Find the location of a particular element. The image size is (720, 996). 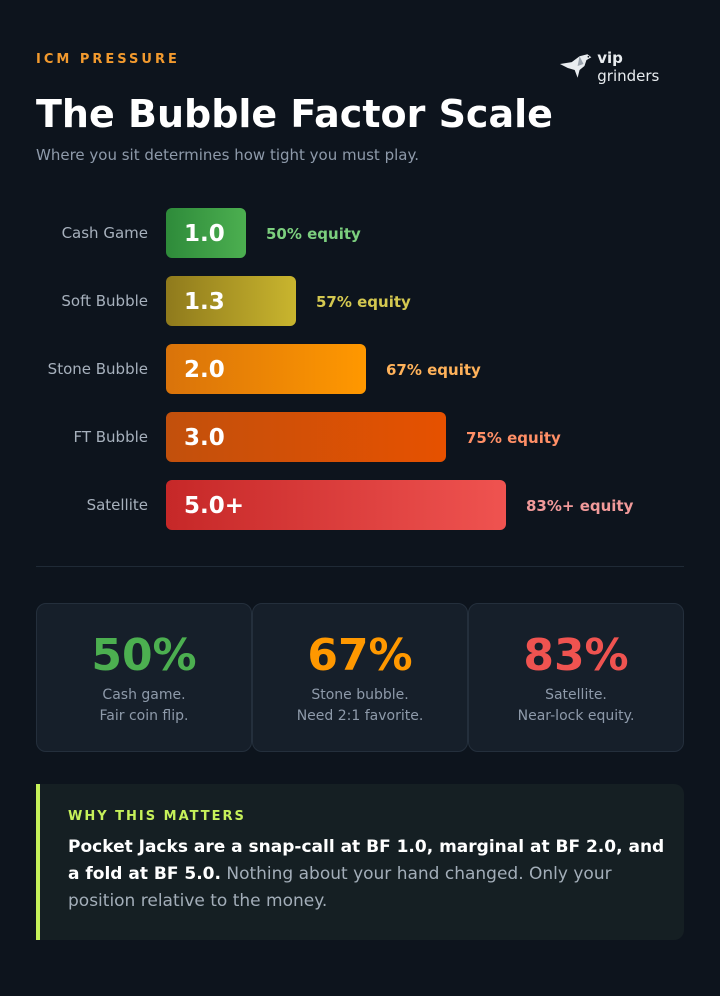

bar-value-label: 1.3 is located at coordinates (204, 302).